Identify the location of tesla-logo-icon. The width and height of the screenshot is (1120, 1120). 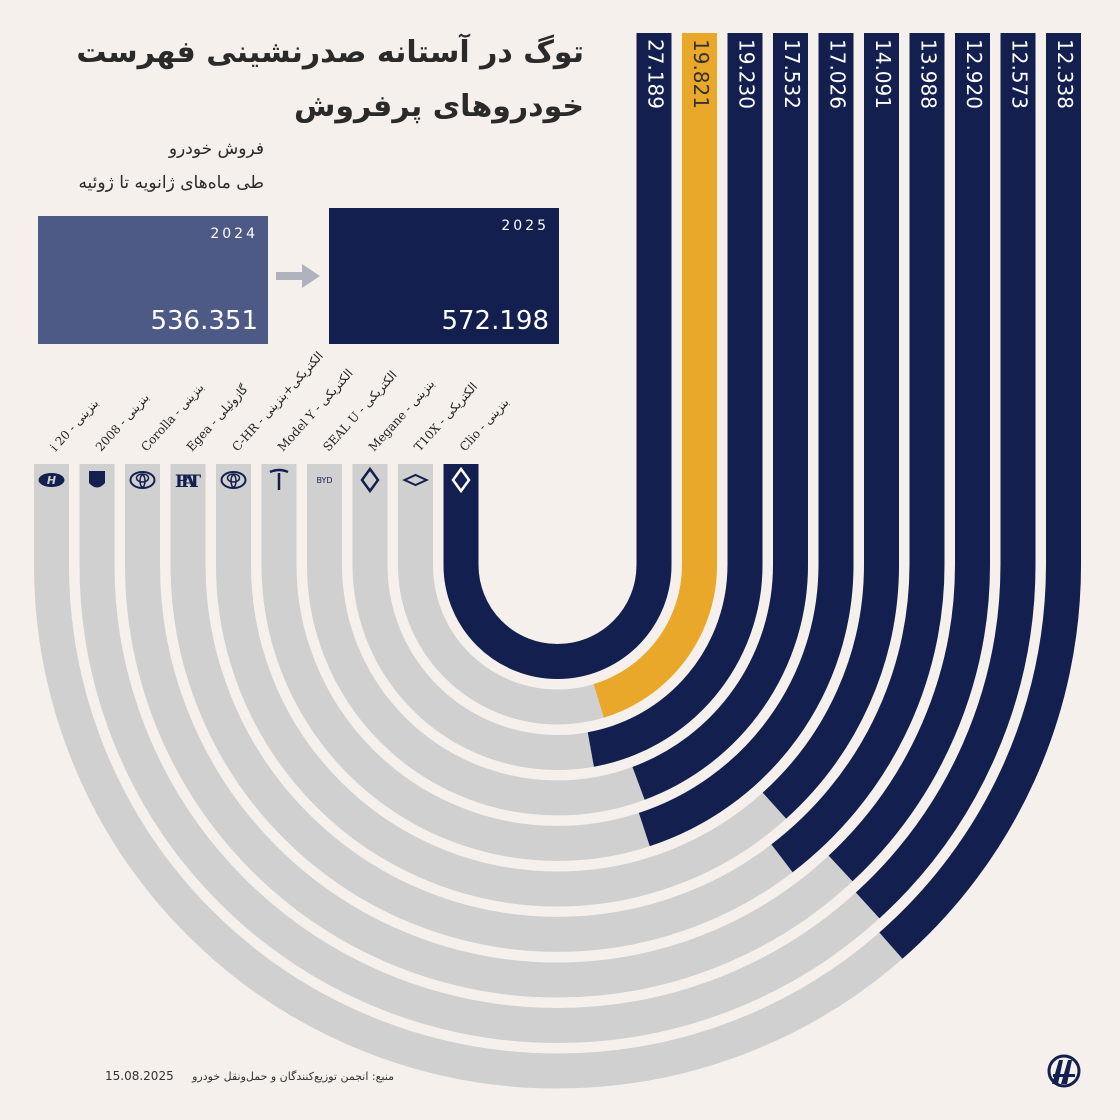
(279, 479).